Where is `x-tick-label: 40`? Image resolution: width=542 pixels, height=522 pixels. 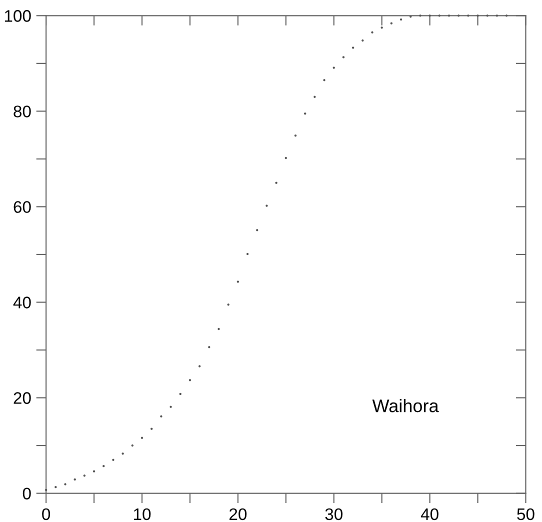
x-tick-label: 40 is located at coordinates (429, 514).